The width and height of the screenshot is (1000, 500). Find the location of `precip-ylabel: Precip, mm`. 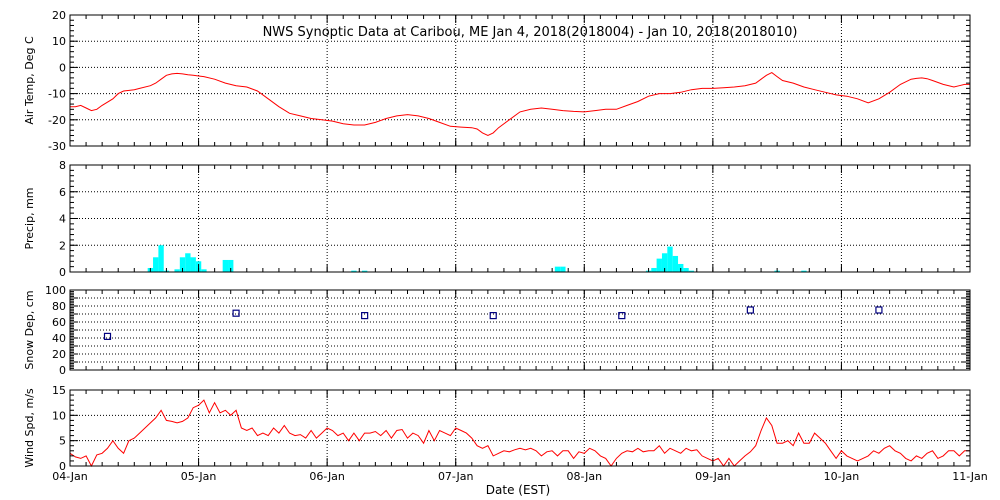

precip-ylabel: Precip, mm is located at coordinates (29, 219).